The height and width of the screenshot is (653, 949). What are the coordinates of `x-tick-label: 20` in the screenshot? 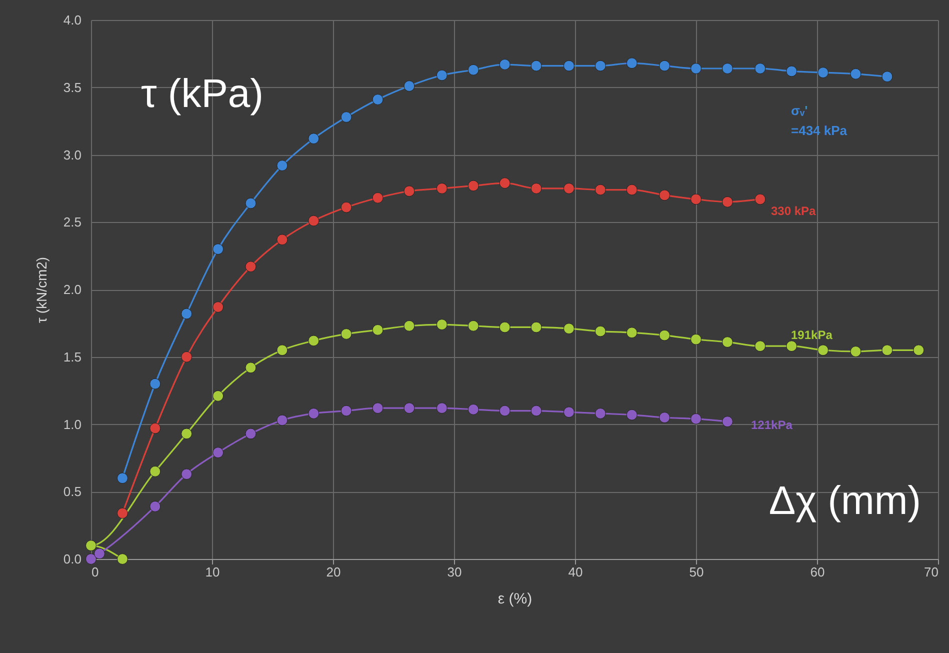 It's located at (333, 572).